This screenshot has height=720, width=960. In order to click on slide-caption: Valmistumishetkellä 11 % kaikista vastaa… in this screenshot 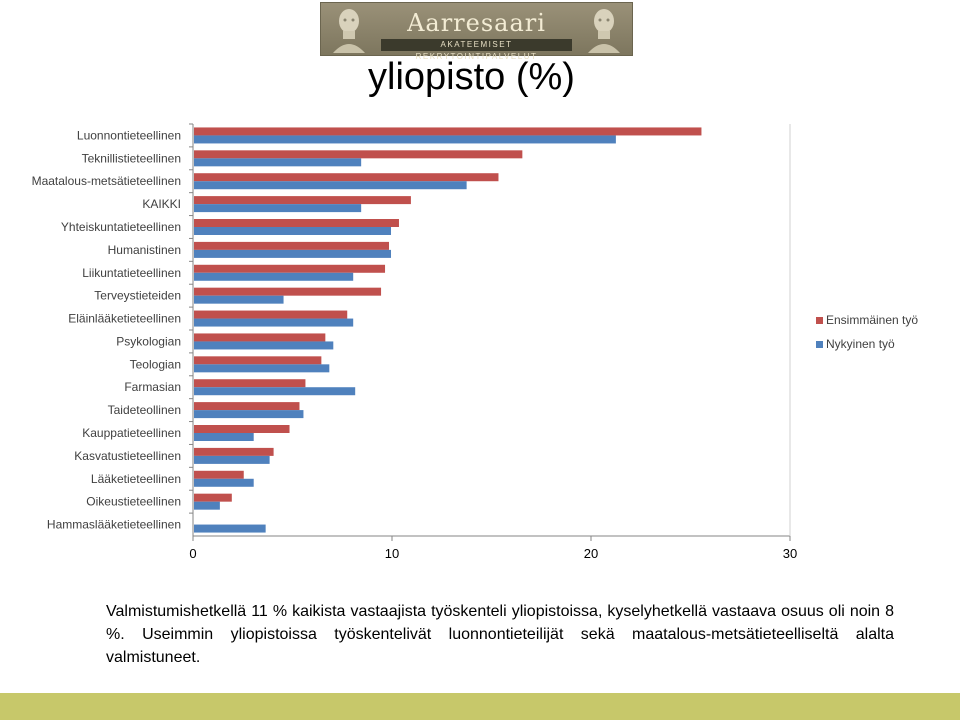, I will do `click(500, 634)`.